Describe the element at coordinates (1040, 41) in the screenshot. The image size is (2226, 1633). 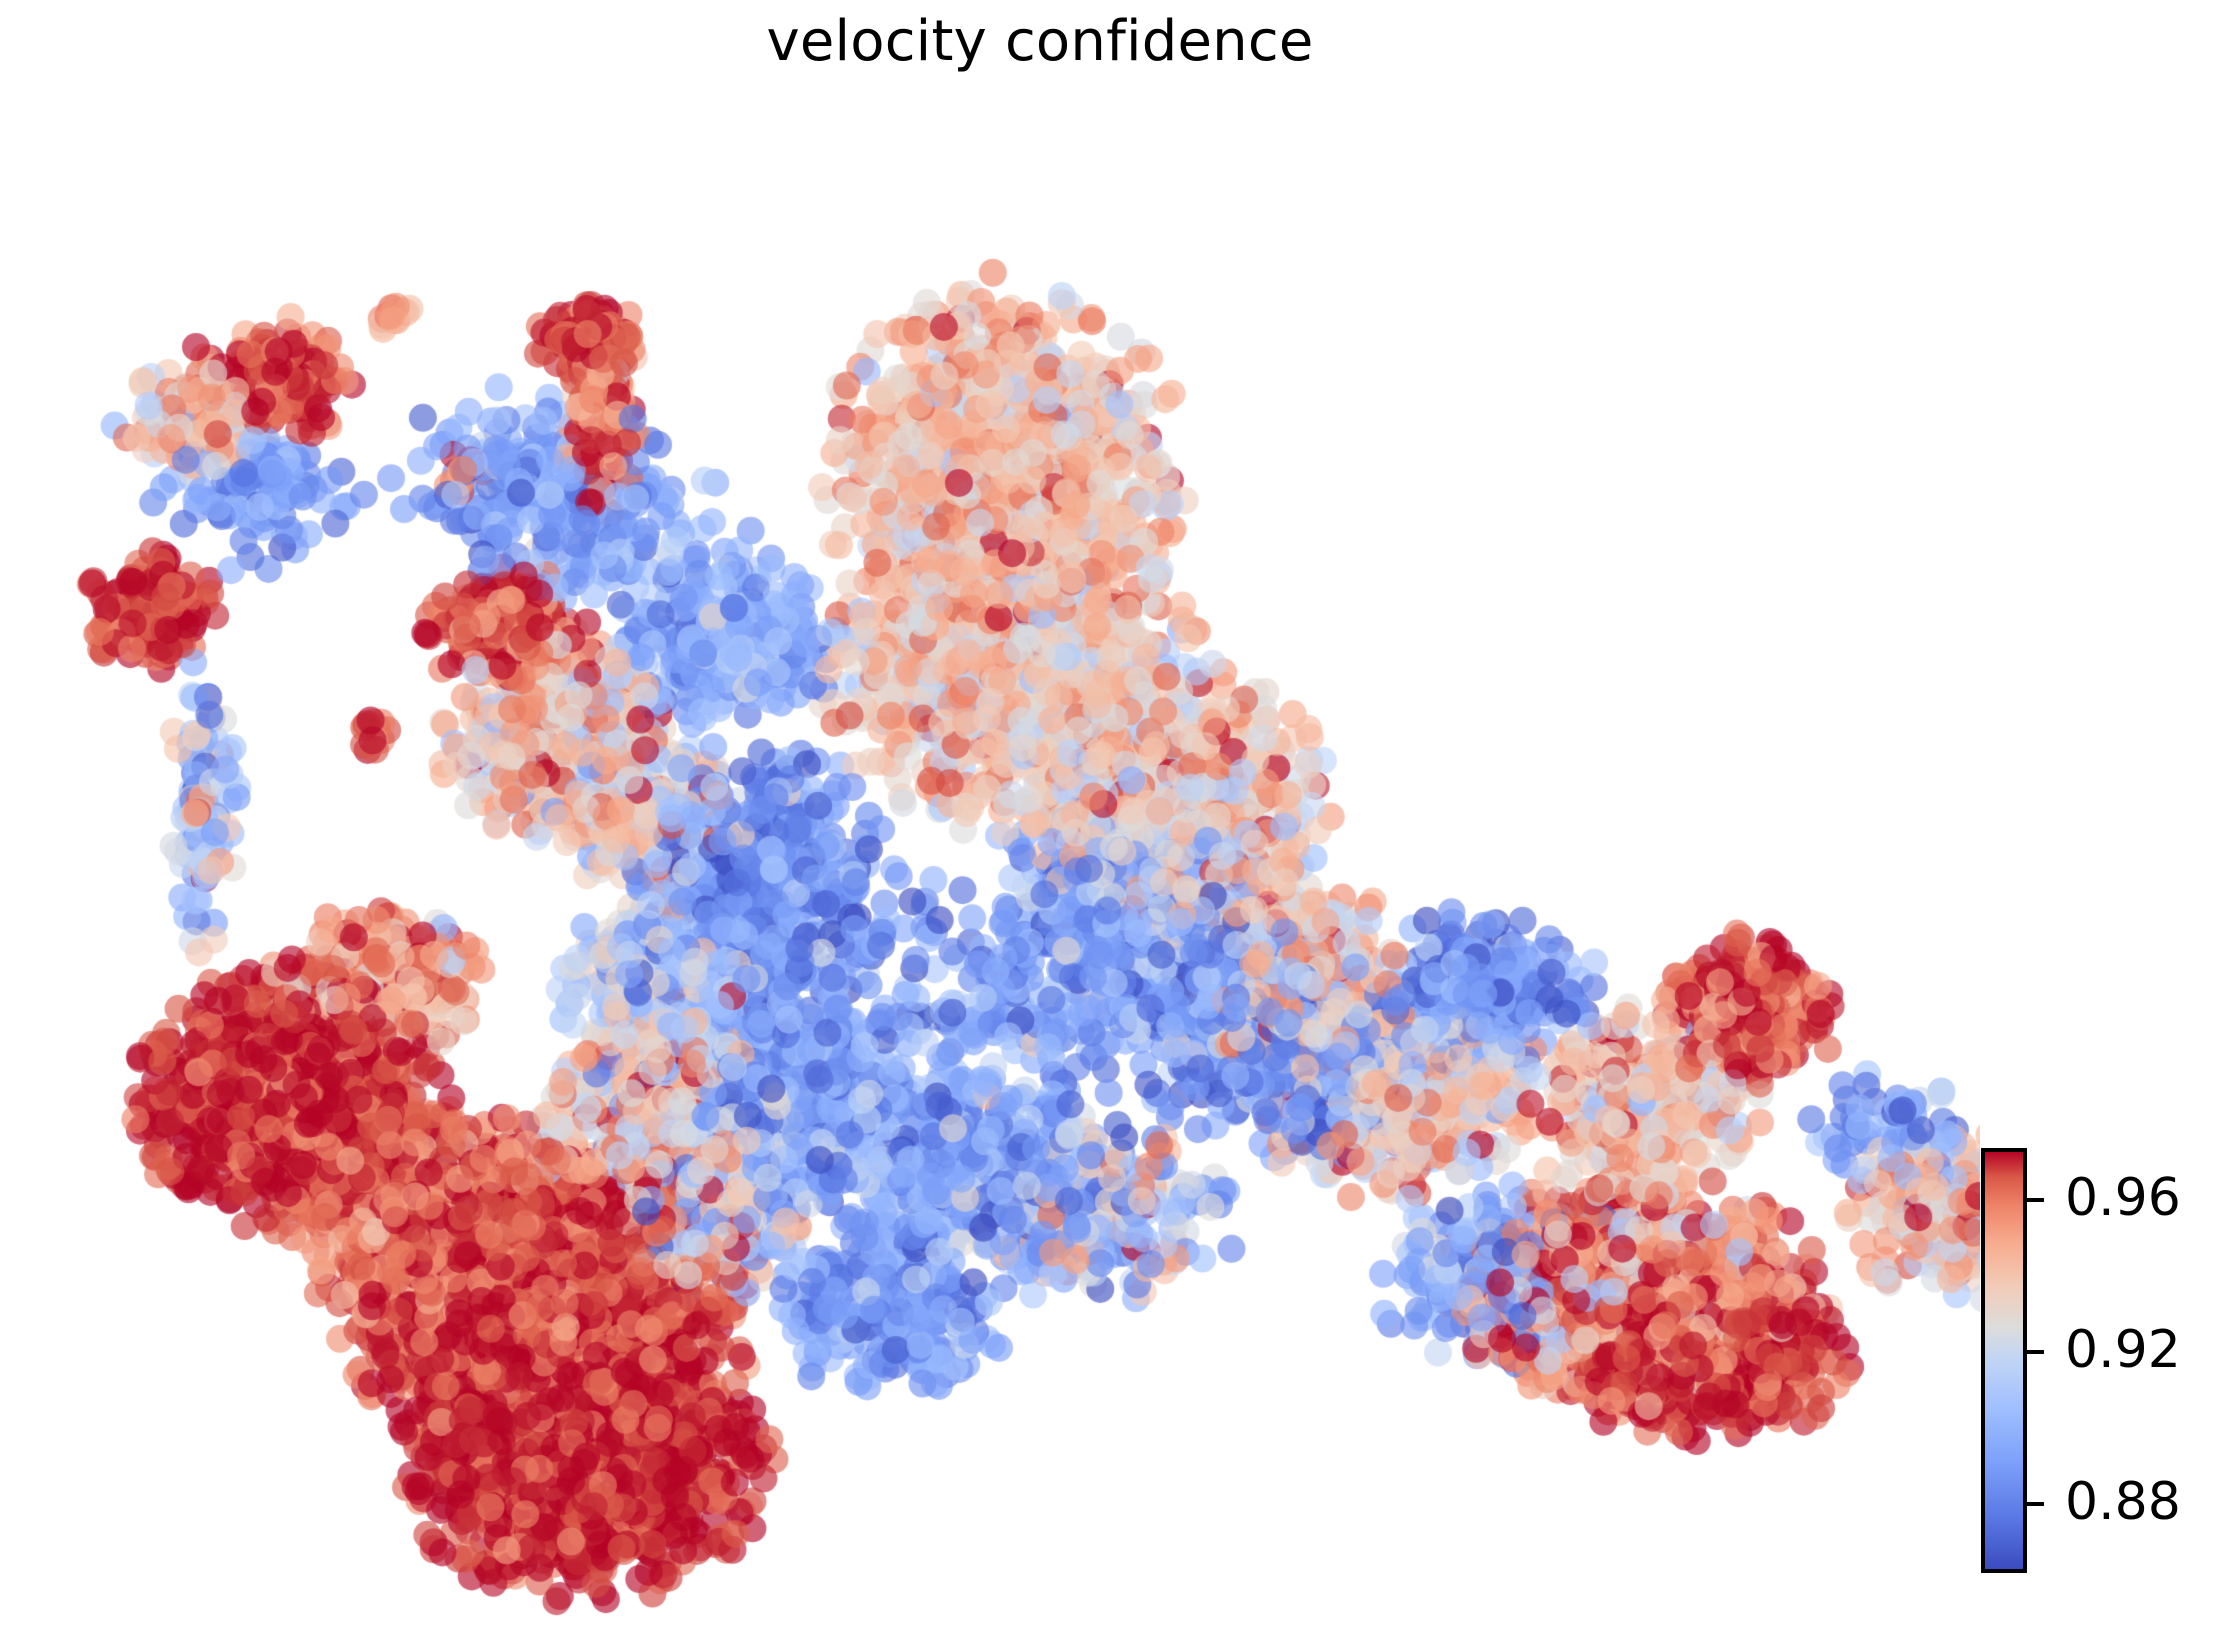
I see `page-title: velocity confidence` at that location.